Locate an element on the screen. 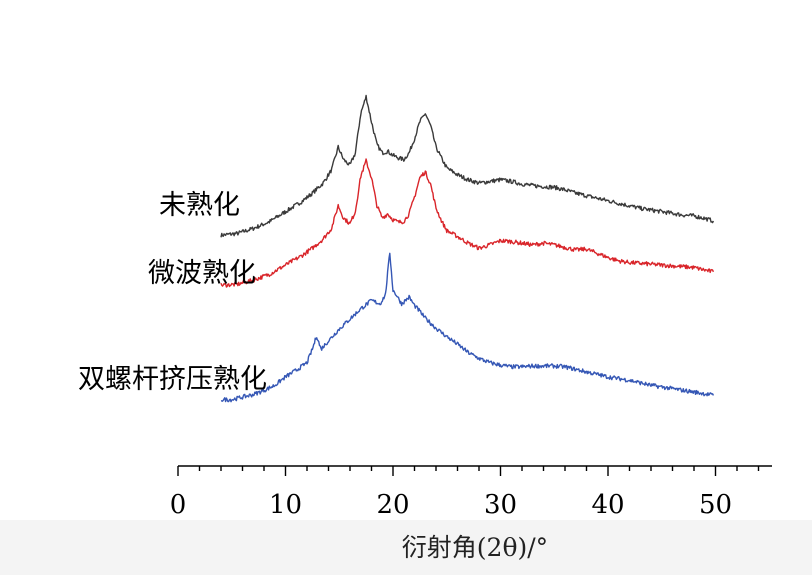  x-tick-label: 30 is located at coordinates (500, 505).